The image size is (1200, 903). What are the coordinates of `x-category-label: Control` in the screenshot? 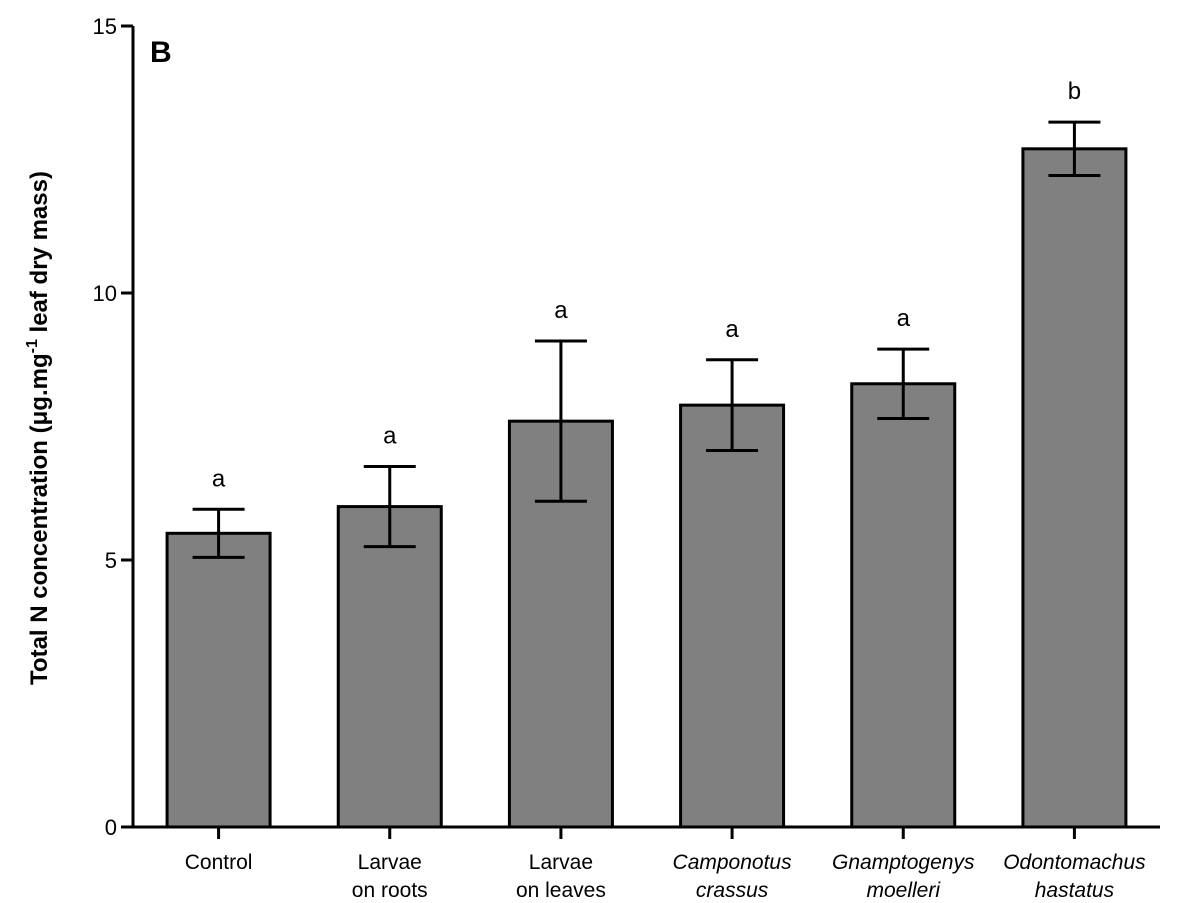 It's located at (219, 862).